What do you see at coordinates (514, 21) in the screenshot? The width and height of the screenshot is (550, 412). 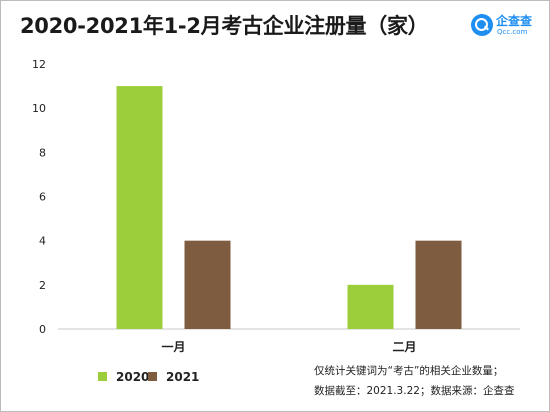 I see `logo-name: 企查查` at bounding box center [514, 21].